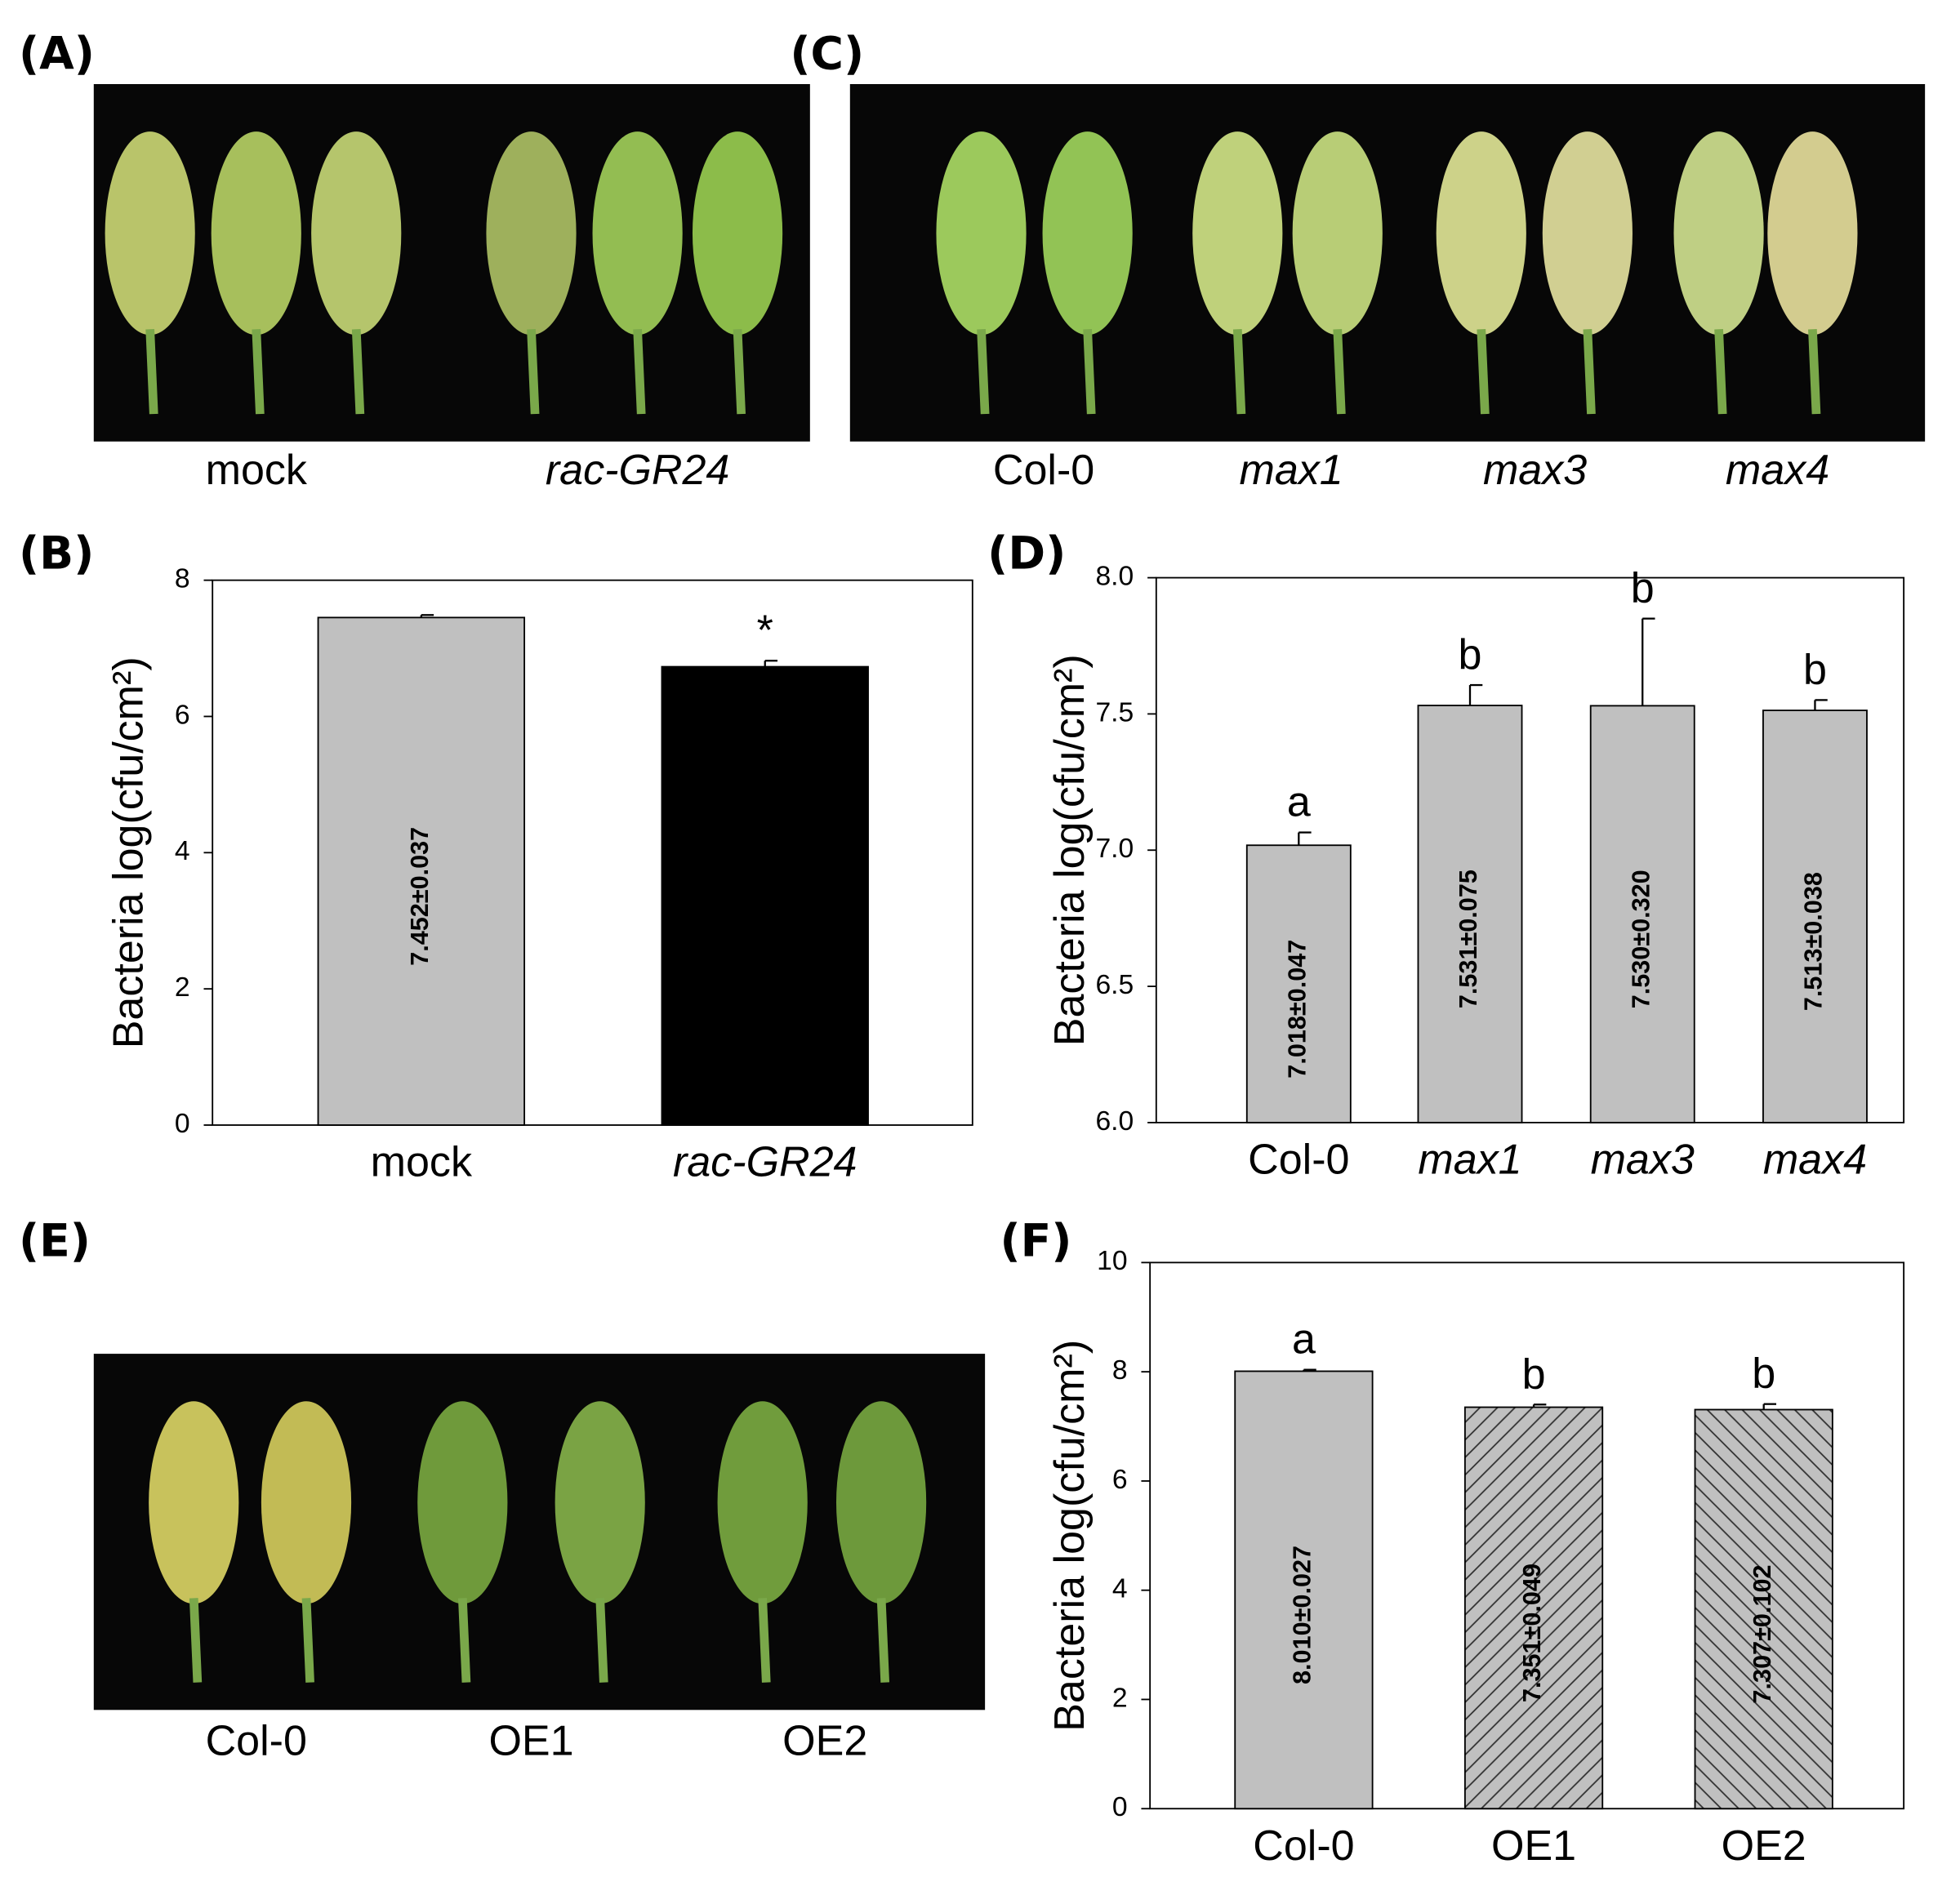 The image size is (1960, 1904). What do you see at coordinates (1291, 471) in the screenshot?
I see `photo-caption: max1` at bounding box center [1291, 471].